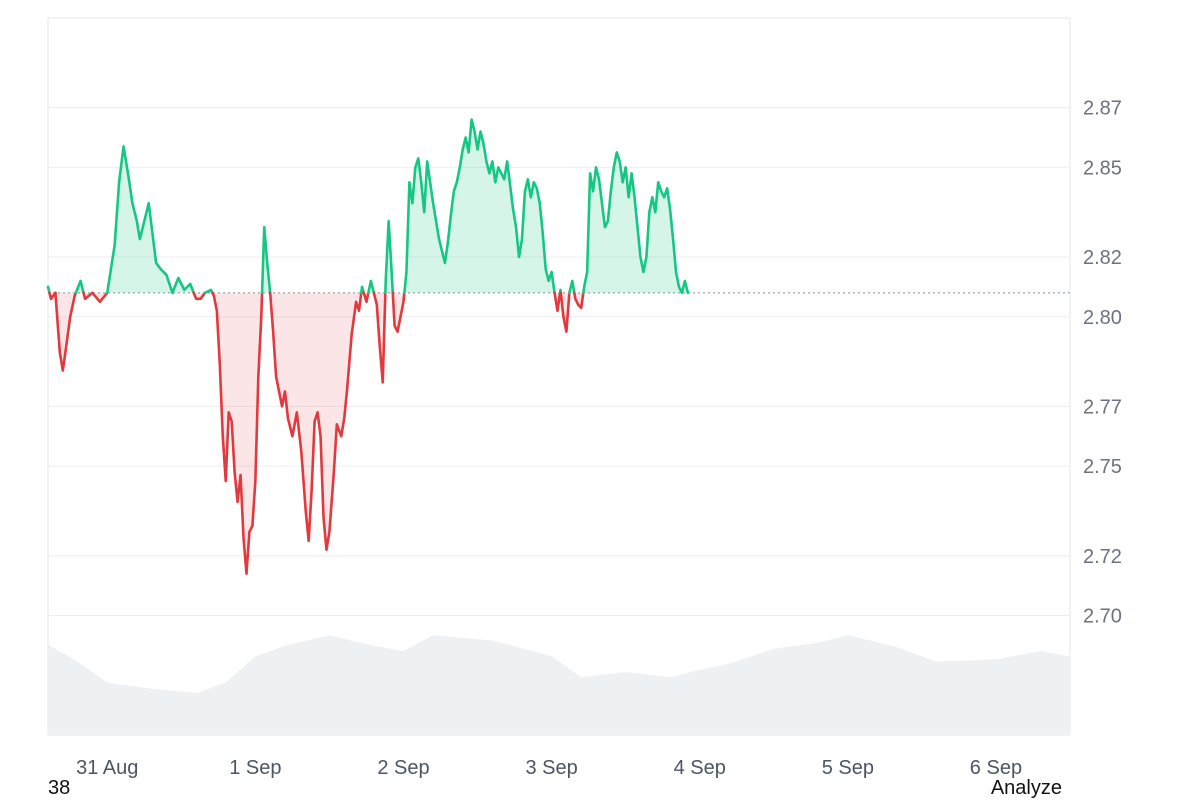 This screenshot has width=1200, height=805. Describe the element at coordinates (237, 433) in the screenshot. I see `area-fill-below-baseline` at that location.